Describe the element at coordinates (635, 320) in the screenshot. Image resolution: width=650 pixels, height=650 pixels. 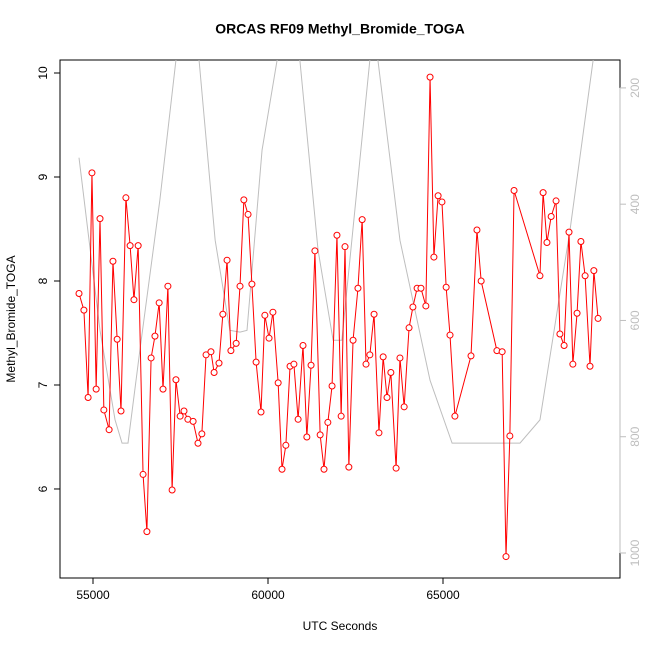
I see `y2-tick-label: 600` at that location.